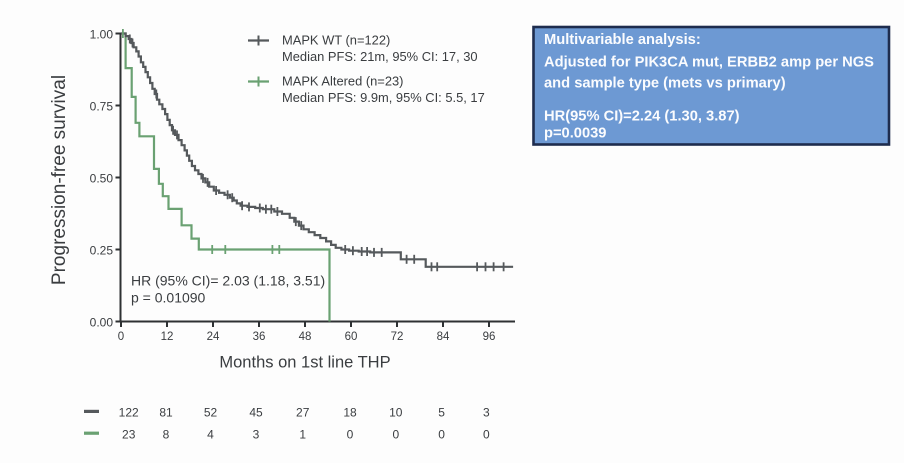 Image resolution: width=904 pixels, height=463 pixels. I want to click on svg-text: 1.00, so click(102, 35).